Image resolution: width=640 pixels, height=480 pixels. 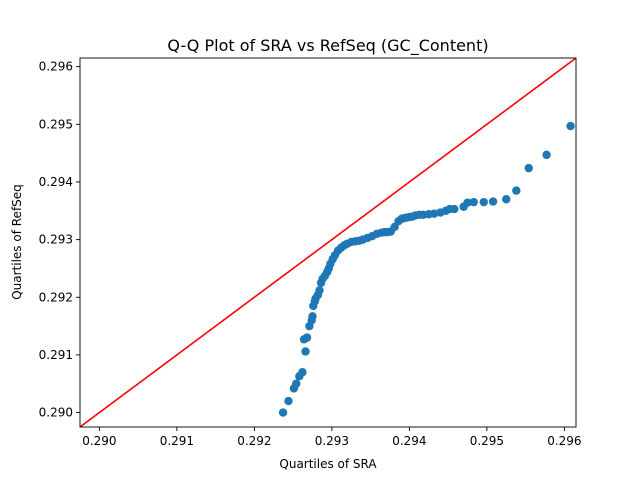 What do you see at coordinates (17, 242) in the screenshot?
I see `y-axis-label: Quartiles of RefSeq` at bounding box center [17, 242].